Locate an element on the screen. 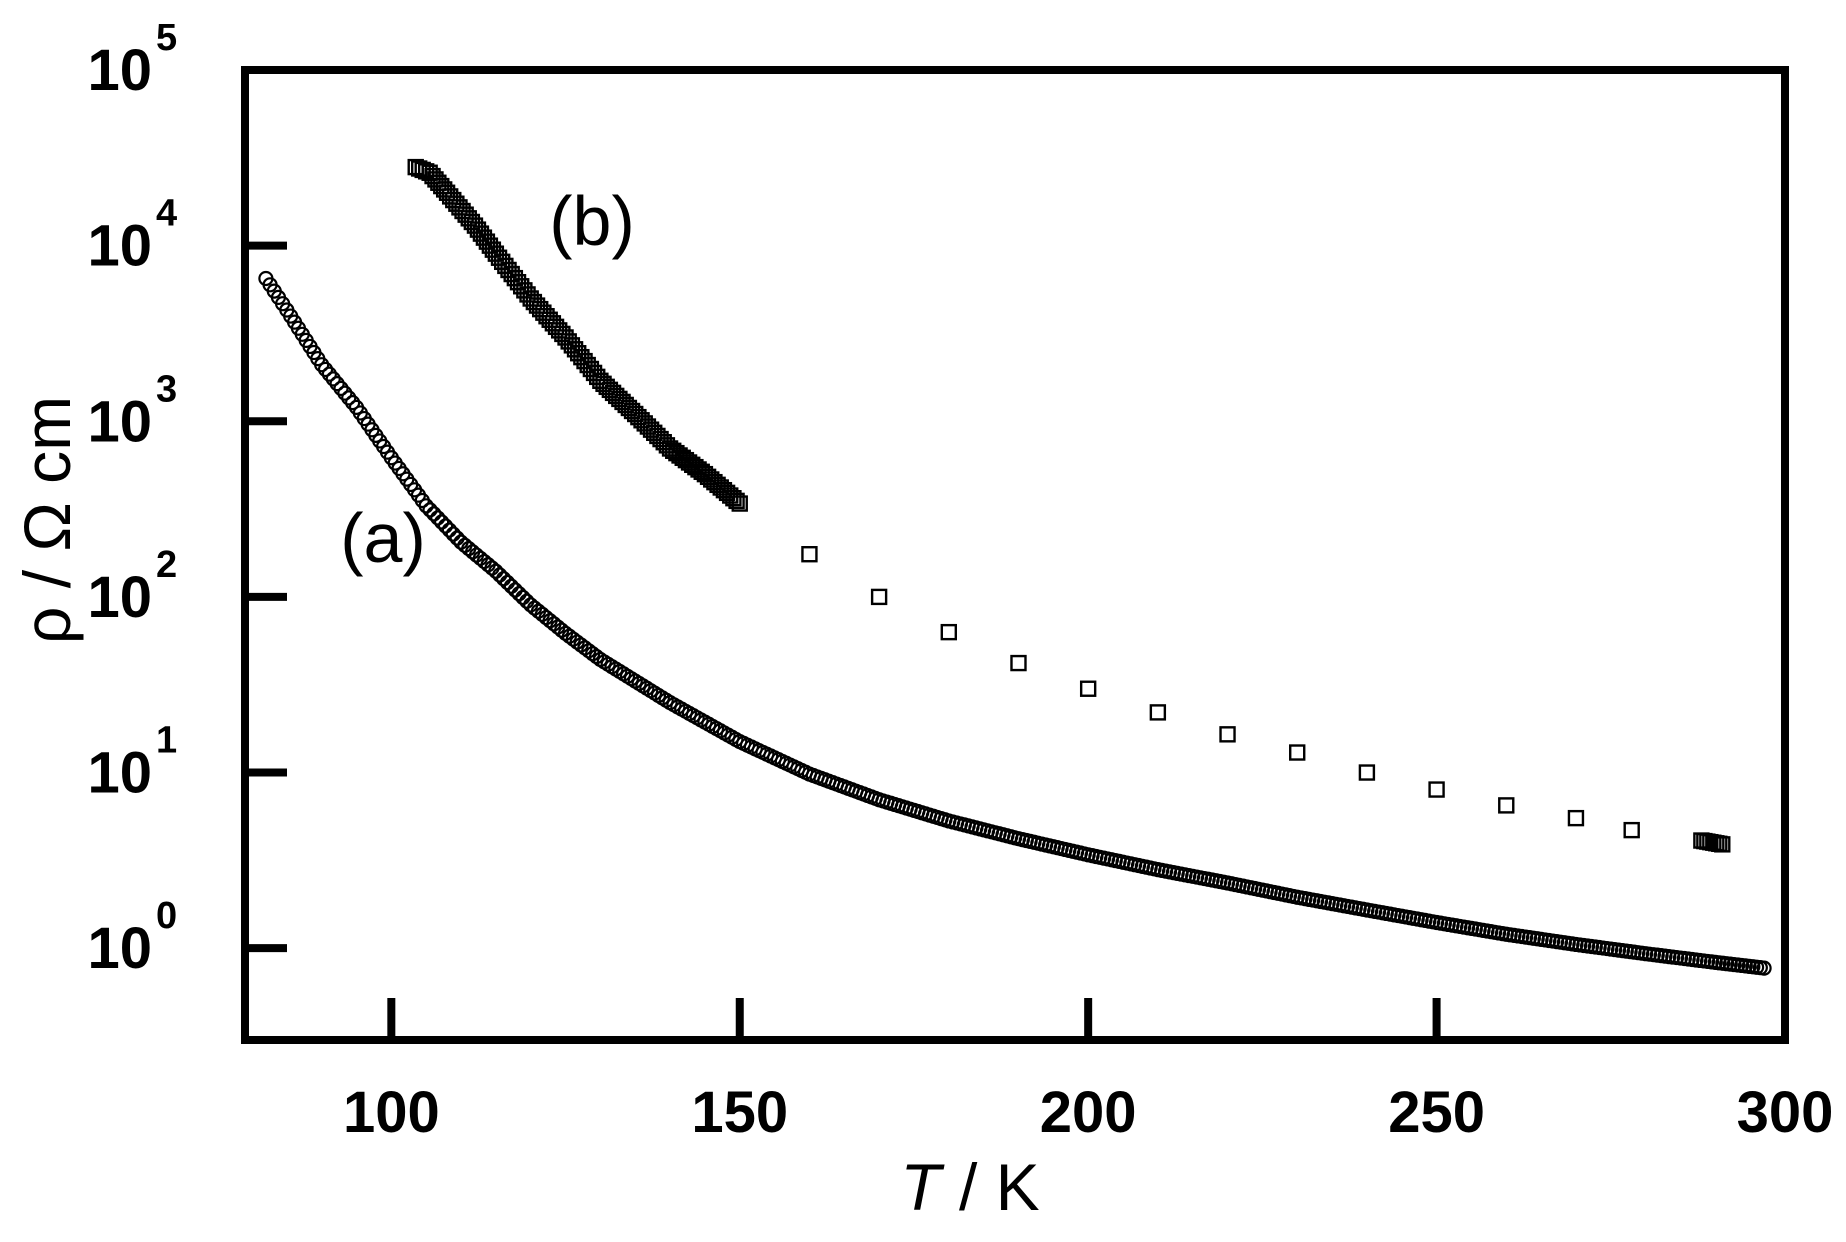  y-axis-title: ρ / Ω cm is located at coordinates (47, 520).